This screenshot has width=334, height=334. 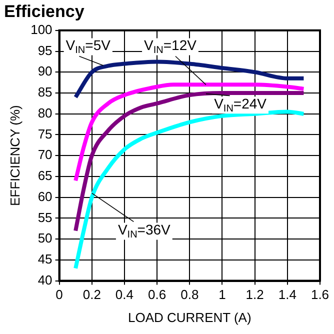 What do you see at coordinates (45, 71) in the screenshot?
I see `y-tick-label: 90` at bounding box center [45, 71].